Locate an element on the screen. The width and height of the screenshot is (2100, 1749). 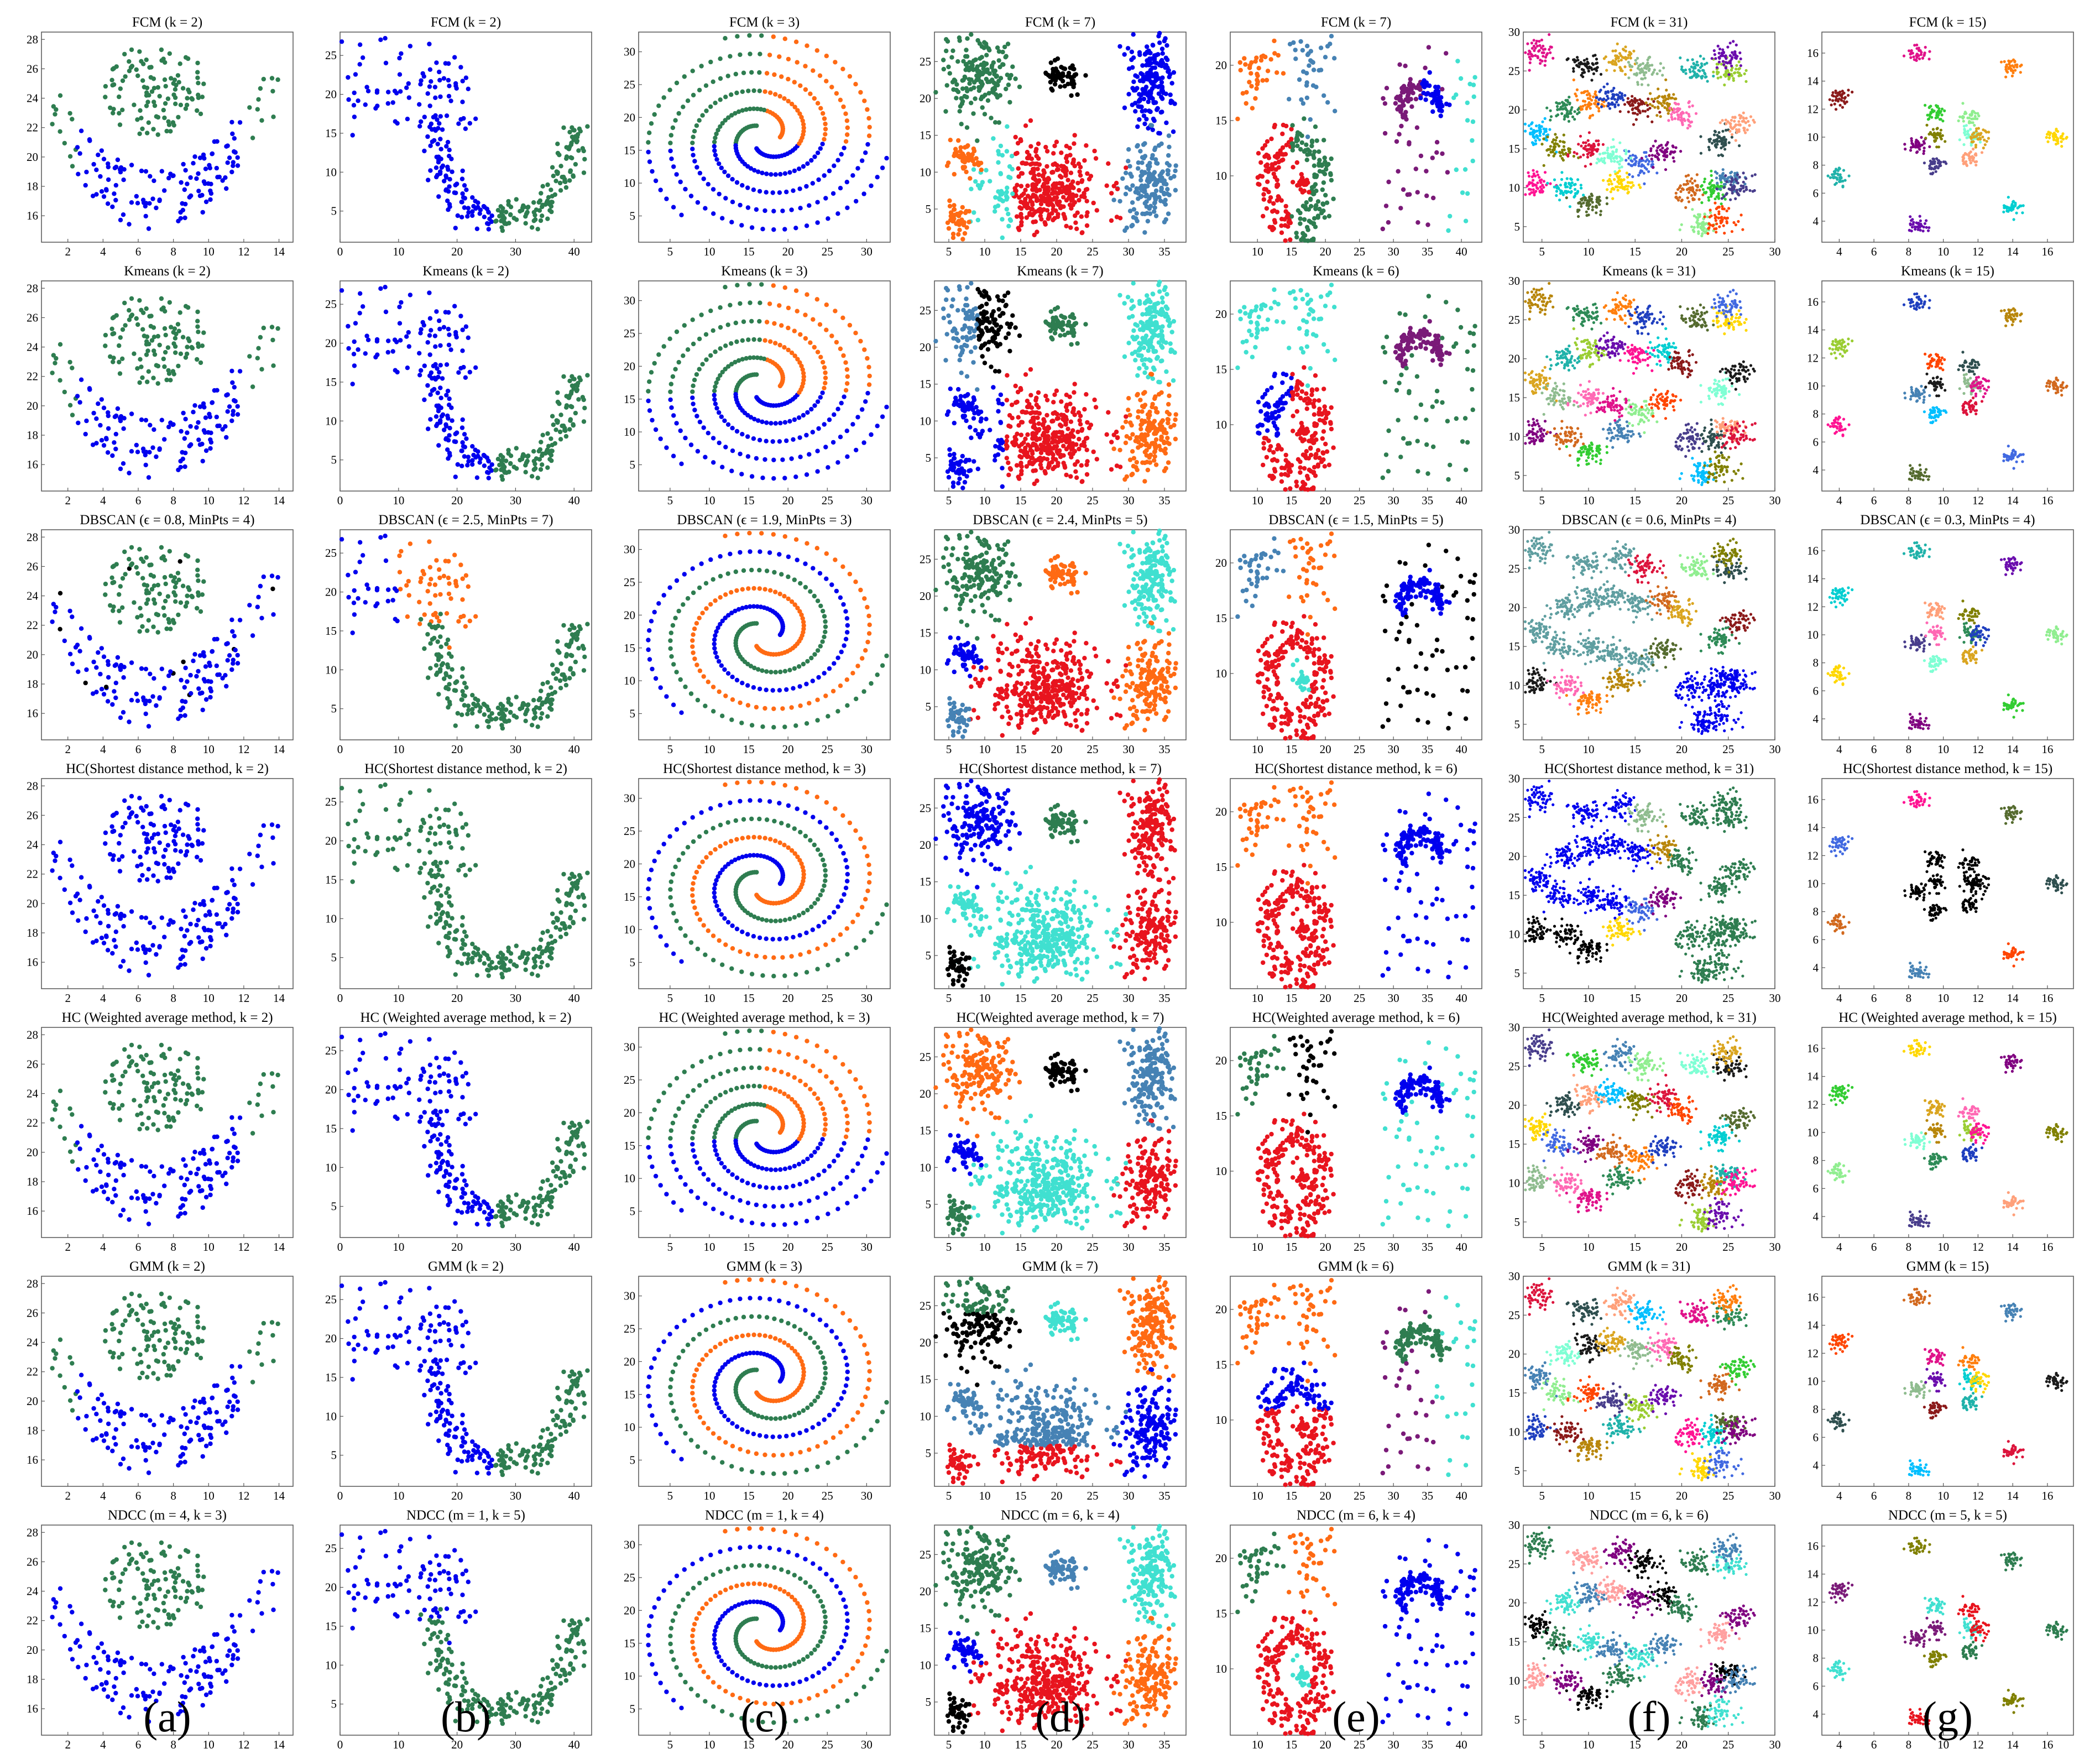
x-tick-label: 30 is located at coordinates (867, 252).